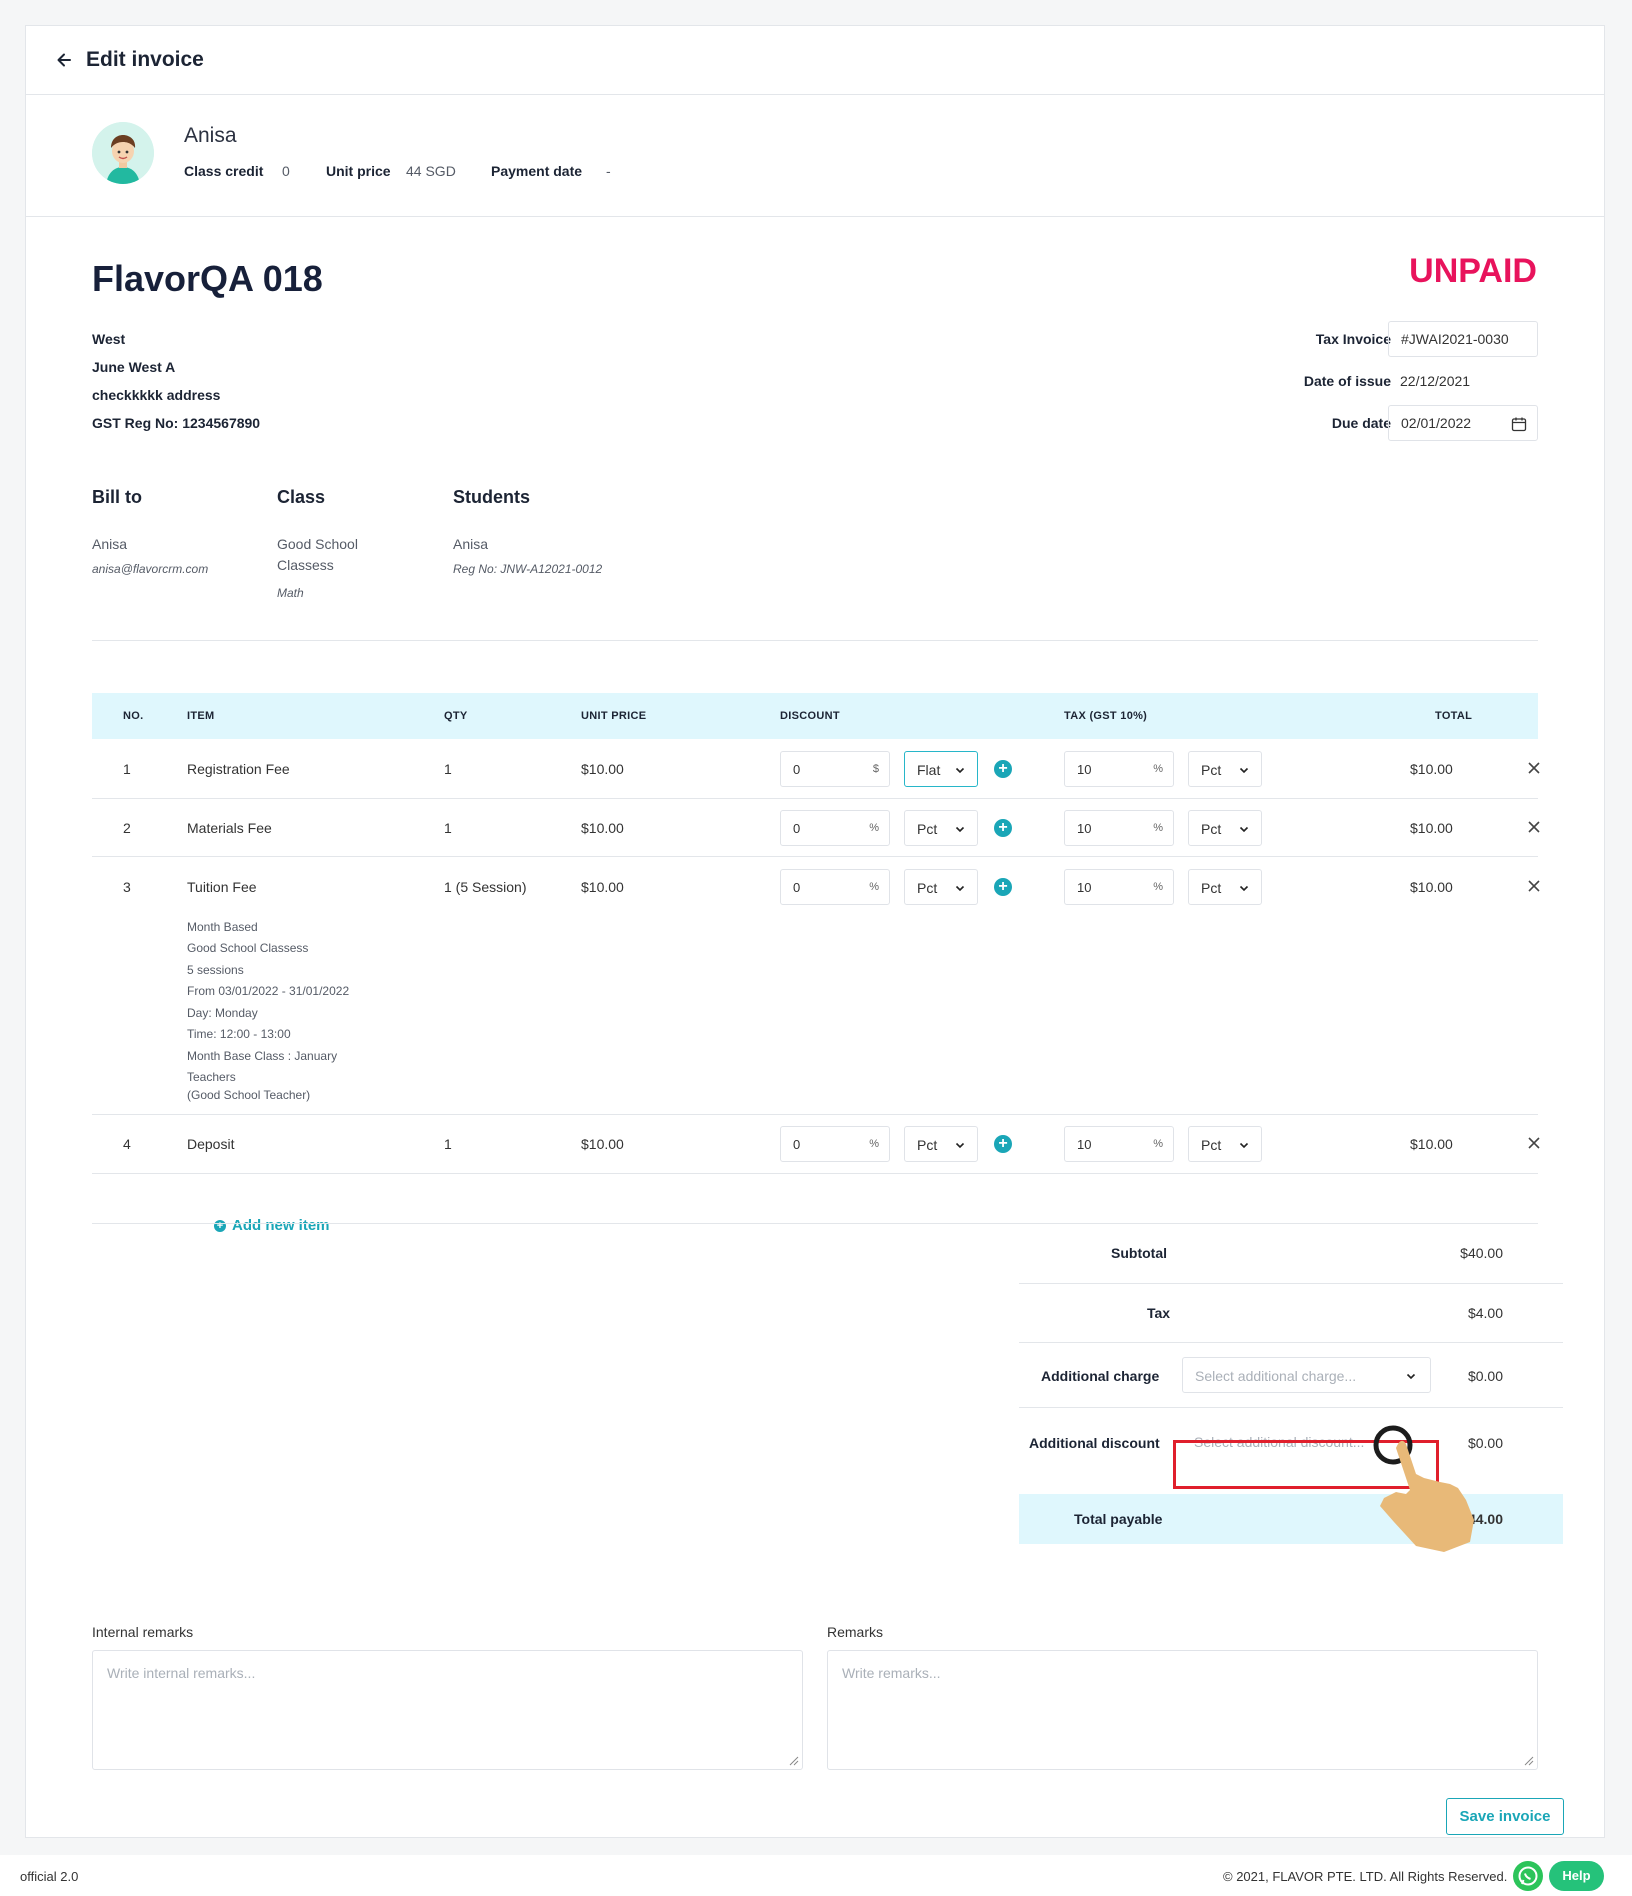 The image size is (1632, 1896). What do you see at coordinates (64, 60) in the screenshot?
I see `back-arrow-icon` at bounding box center [64, 60].